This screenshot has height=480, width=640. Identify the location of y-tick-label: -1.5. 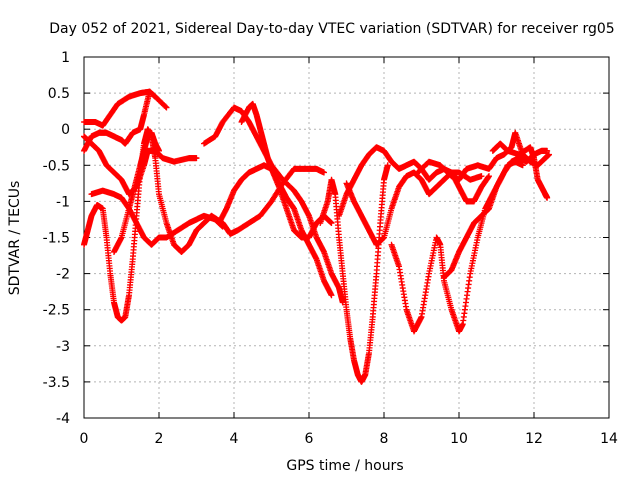
(56, 239).